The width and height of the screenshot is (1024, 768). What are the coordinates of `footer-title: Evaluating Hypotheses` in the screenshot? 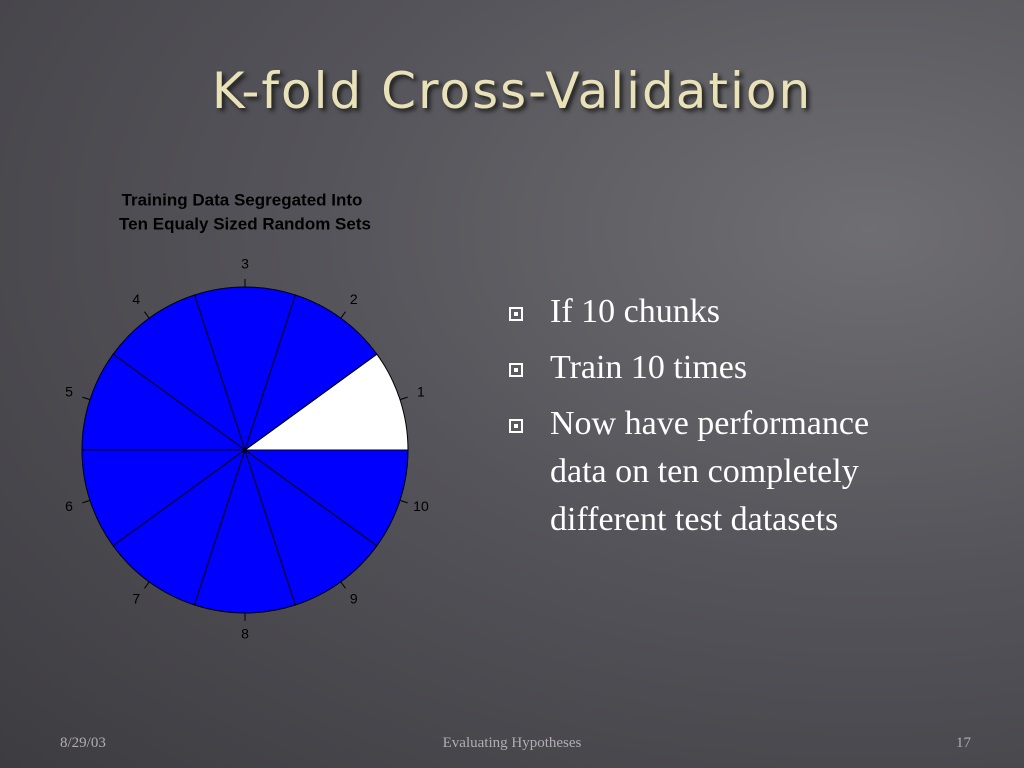 It's located at (512, 743).